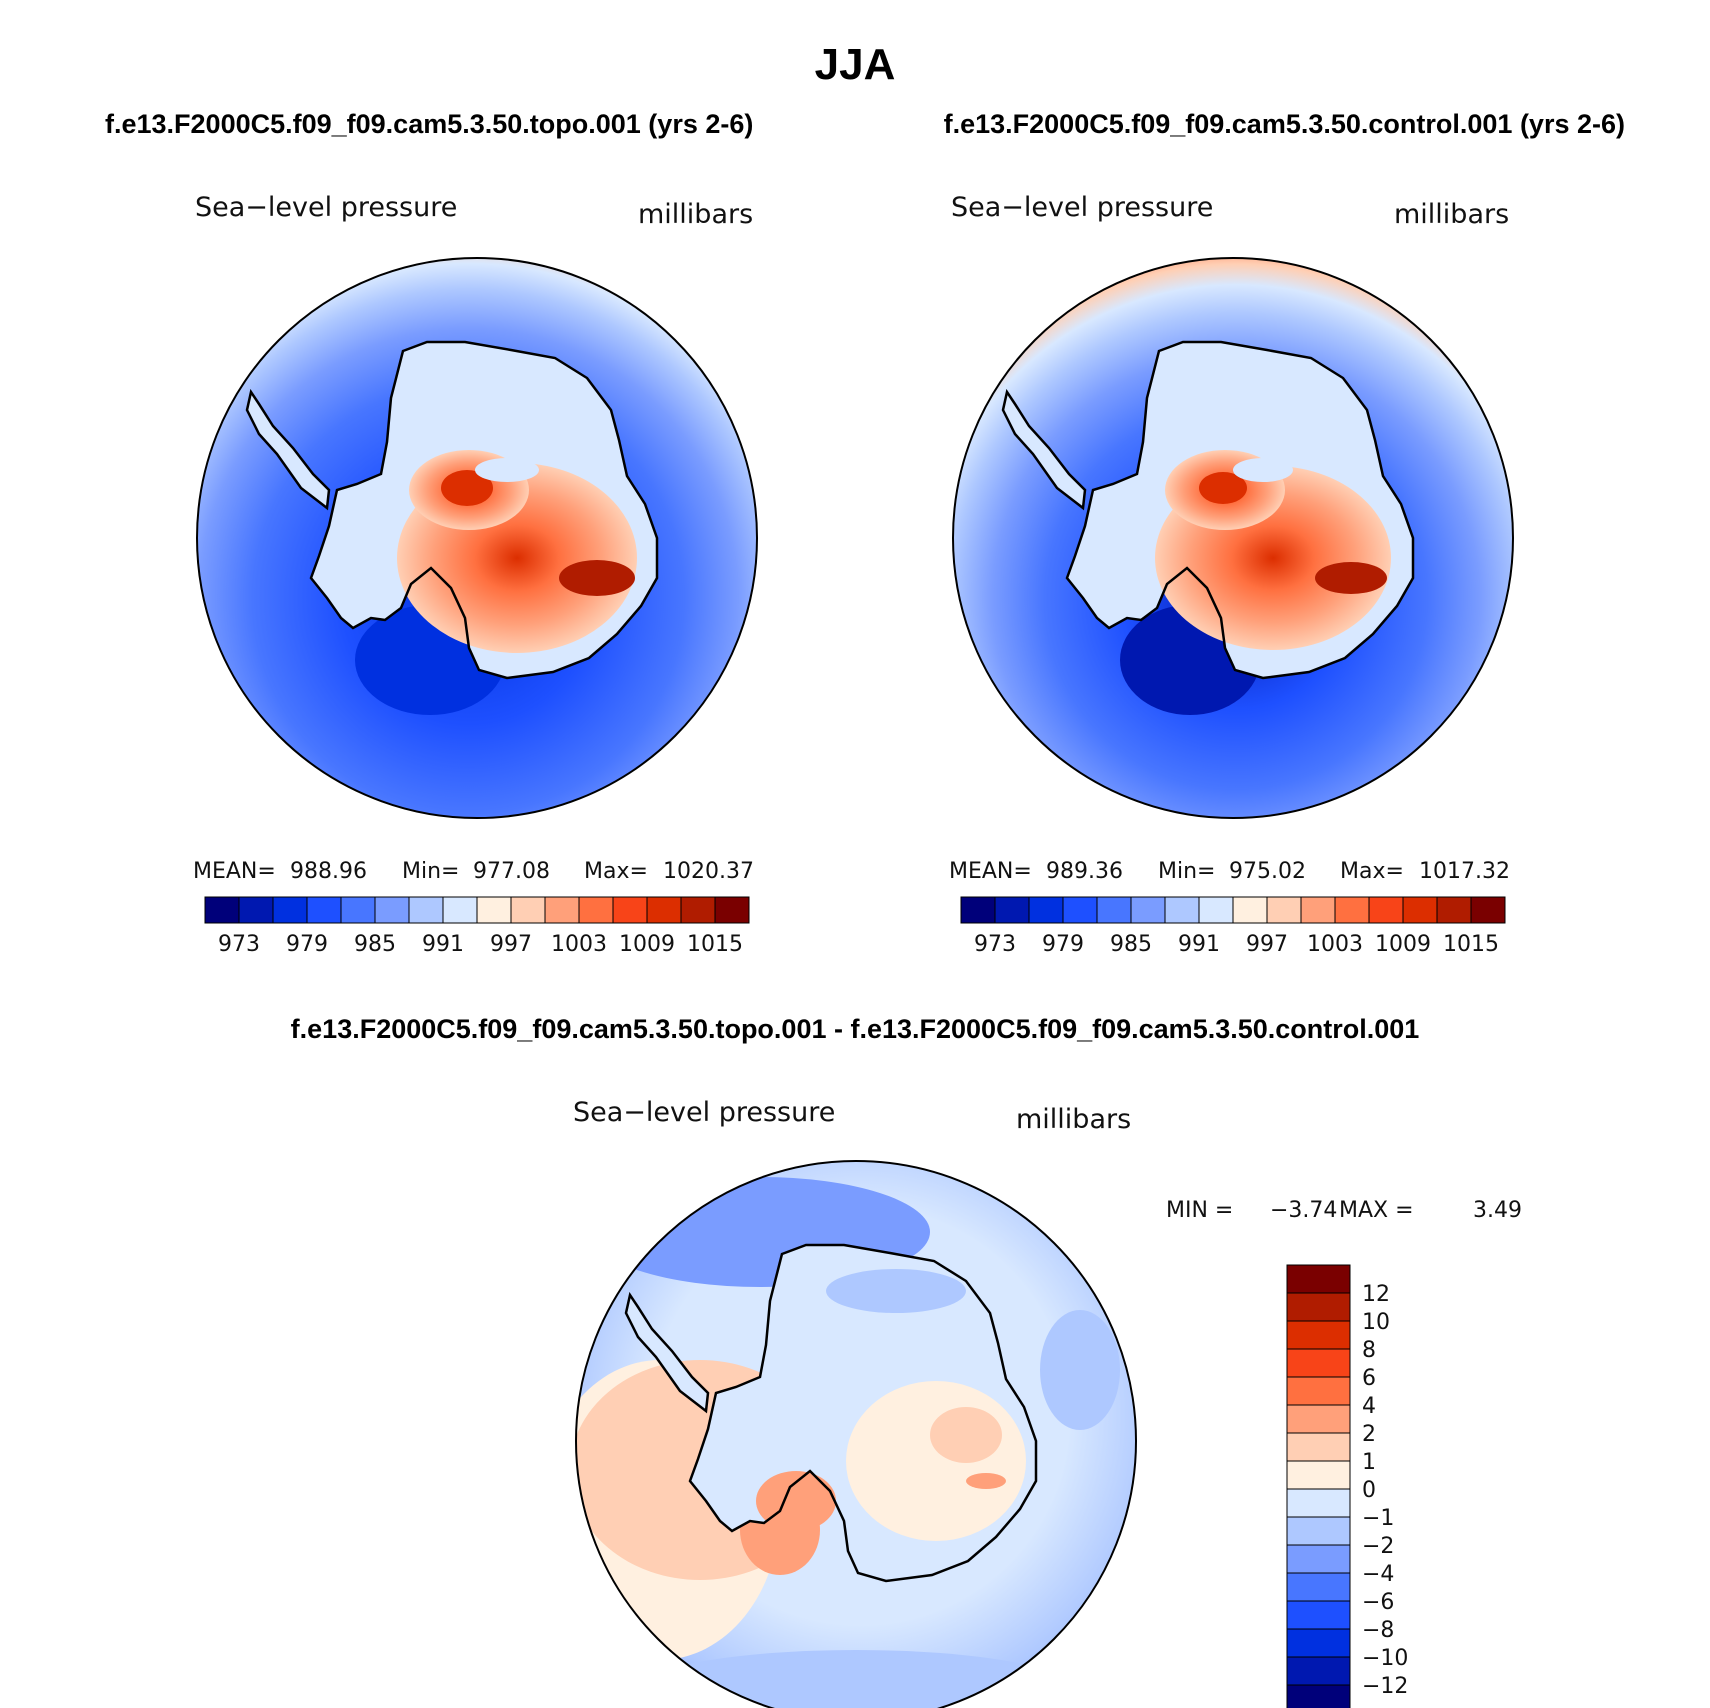 The height and width of the screenshot is (1708, 1710). I want to click on map-difference, so click(856, 1434).